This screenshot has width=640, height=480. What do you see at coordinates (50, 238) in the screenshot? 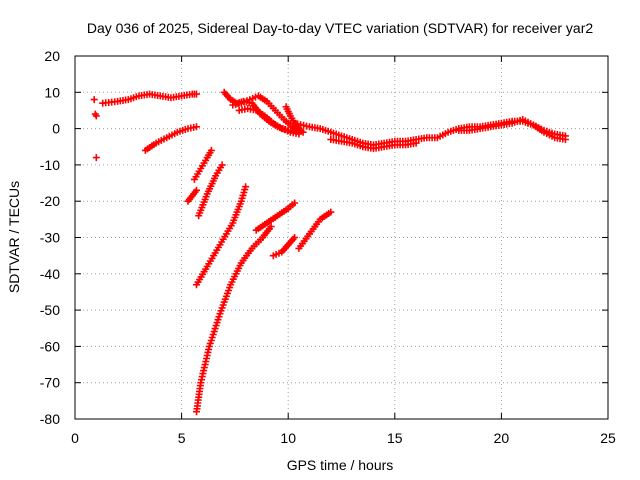
I see `y-tick-label: -30` at bounding box center [50, 238].